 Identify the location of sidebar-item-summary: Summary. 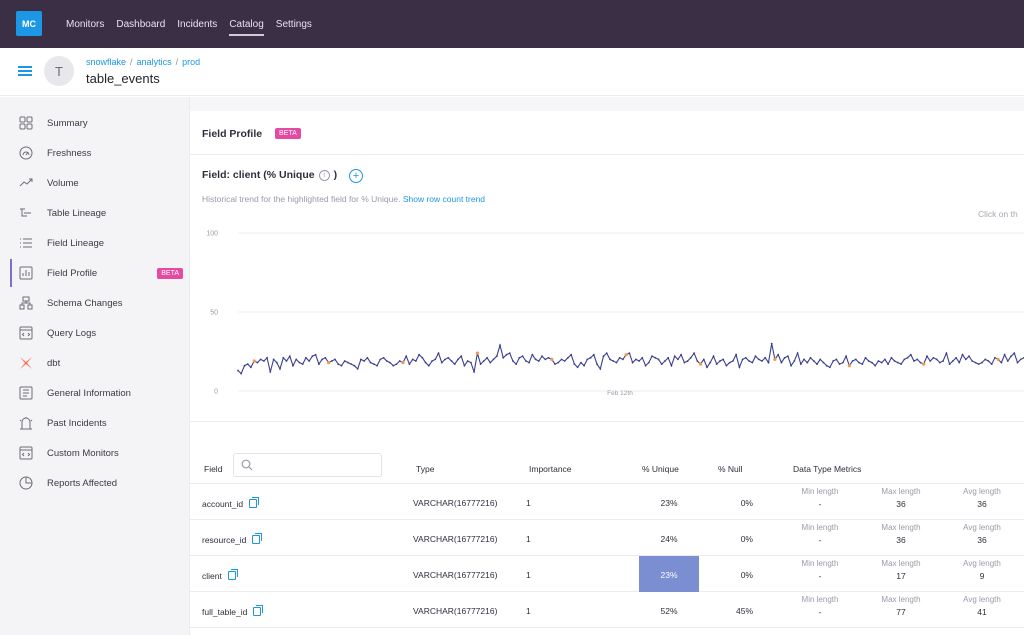
(100, 123).